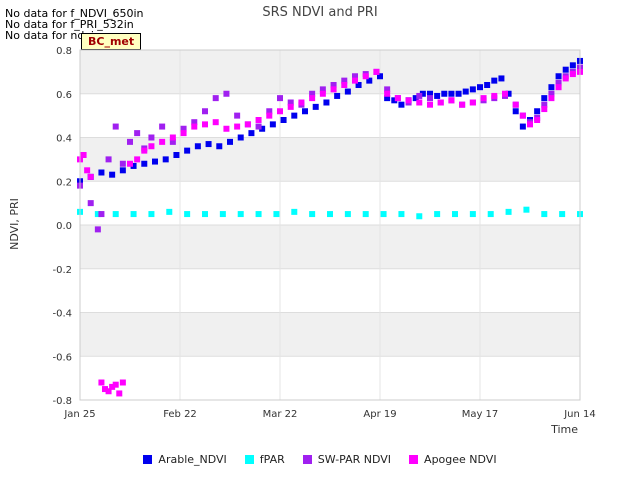 This screenshot has height=480, width=640. What do you see at coordinates (414, 459) in the screenshot?
I see `legend-swatch` at bounding box center [414, 459].